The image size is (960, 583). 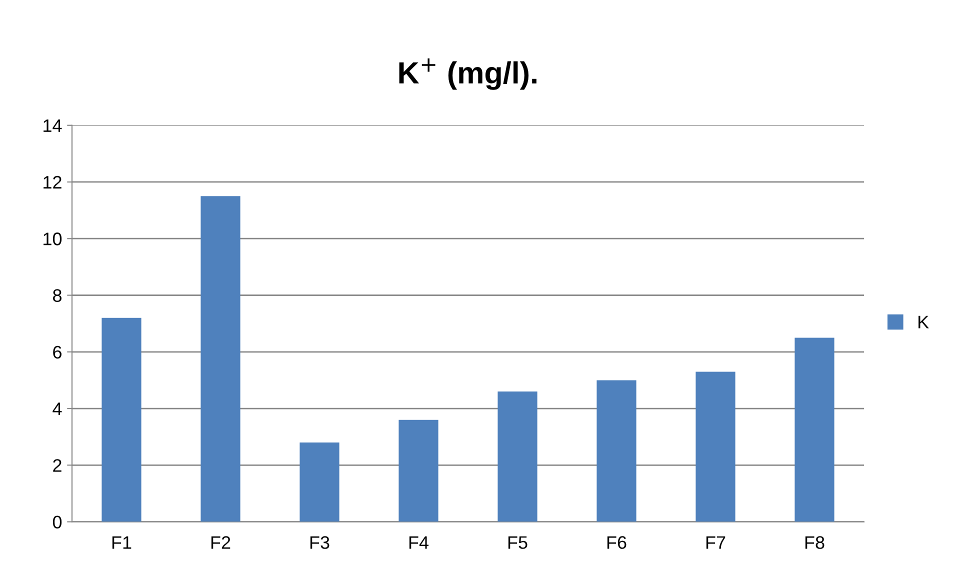 I want to click on chart-title: K$^{+}$ (mg/l)., so click(x=467, y=74).